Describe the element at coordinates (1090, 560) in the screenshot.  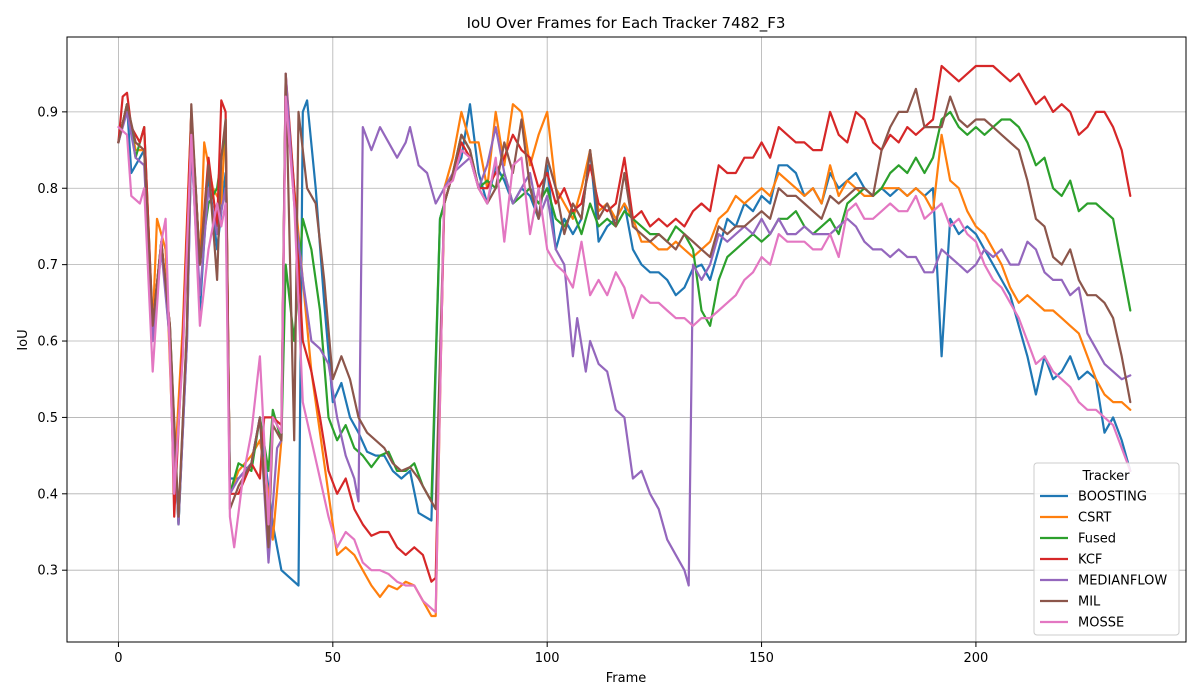
I see `legend-label: KCF` at that location.